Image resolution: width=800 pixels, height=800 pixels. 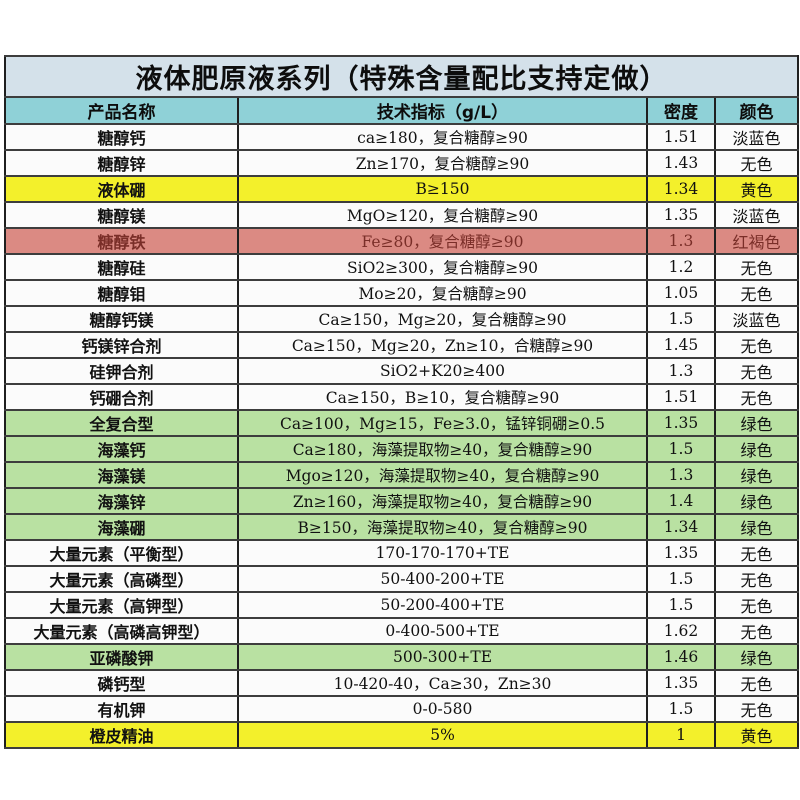 I want to click on spec-cell: 0-400-500+TE, so click(x=442, y=631).